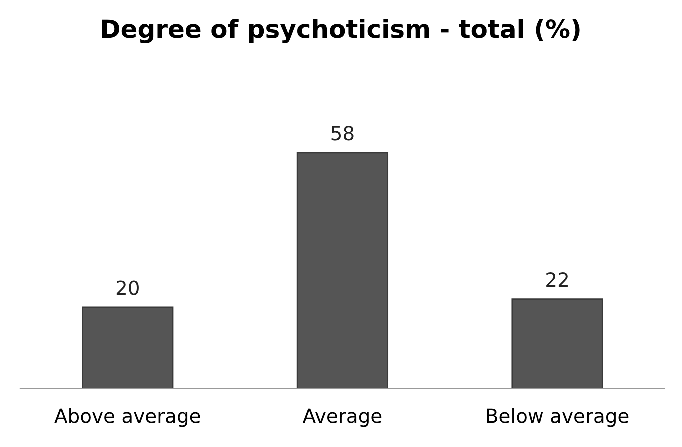 This screenshot has width=682, height=447. Describe the element at coordinates (342, 418) in the screenshot. I see `x-tick-label: Average` at that location.